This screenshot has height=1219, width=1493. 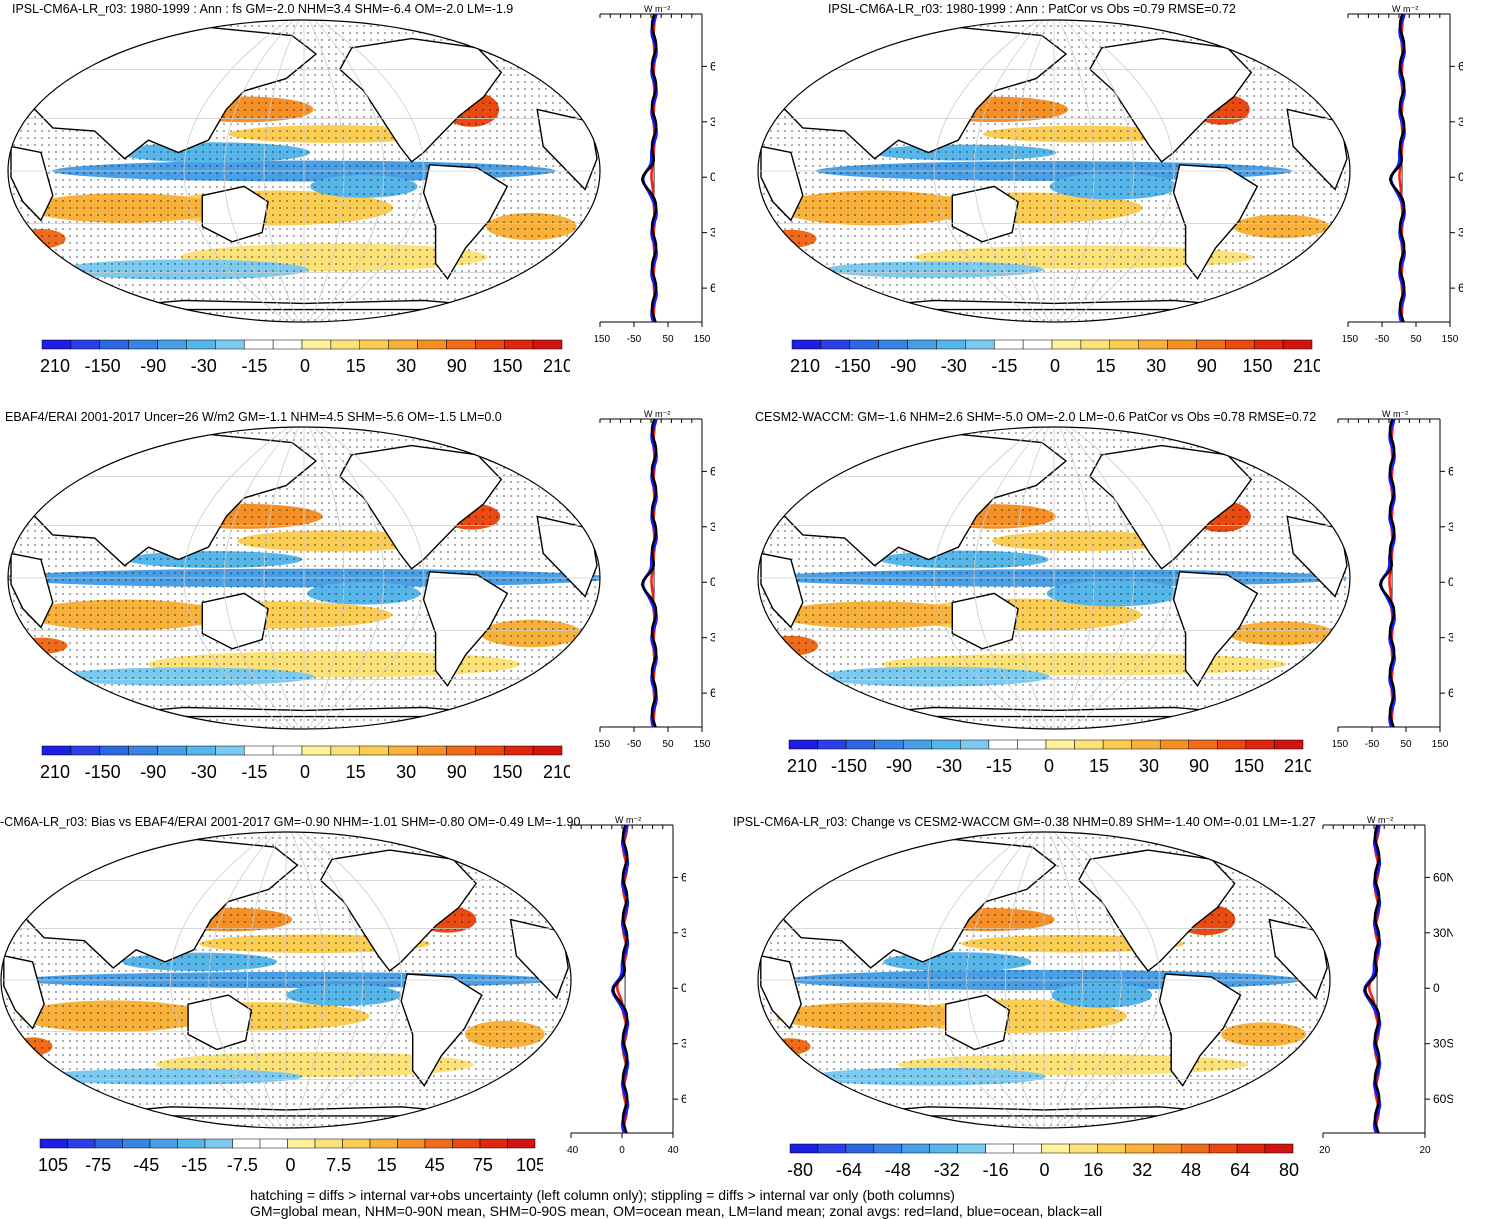 I want to click on colorbar-label: 48, so click(x=1191, y=1170).